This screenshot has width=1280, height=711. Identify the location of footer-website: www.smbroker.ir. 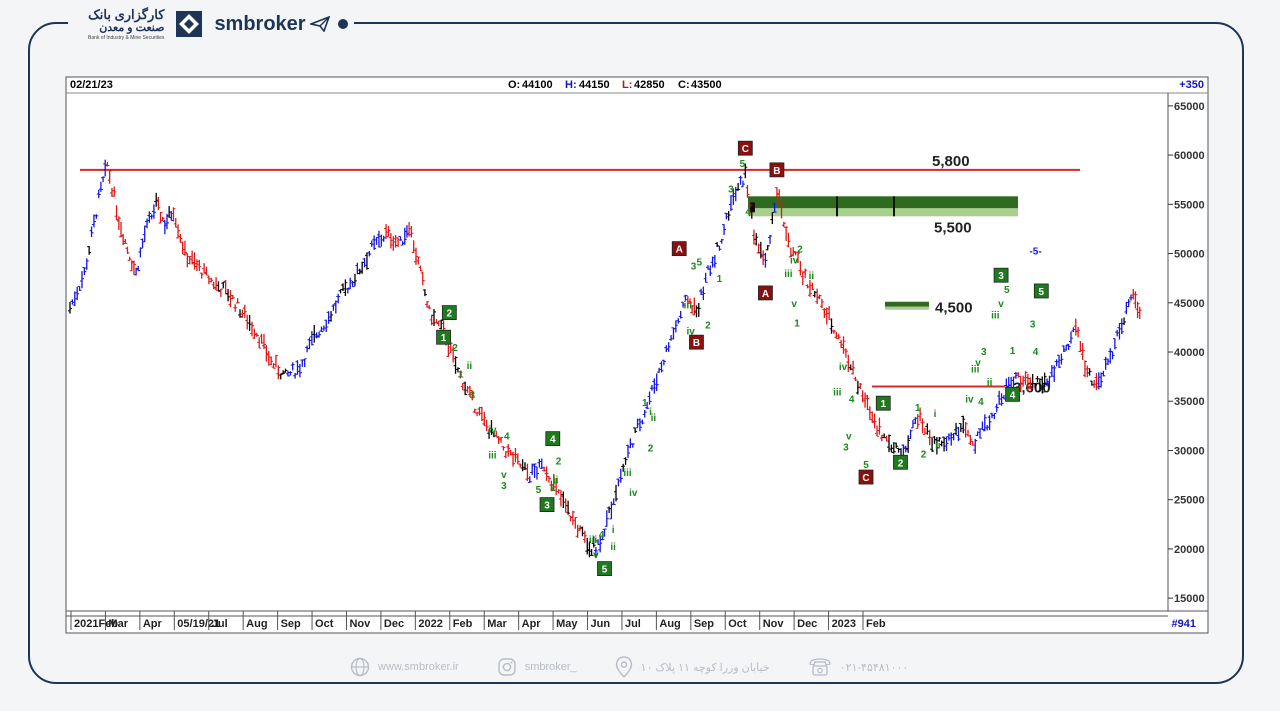
(404, 667).